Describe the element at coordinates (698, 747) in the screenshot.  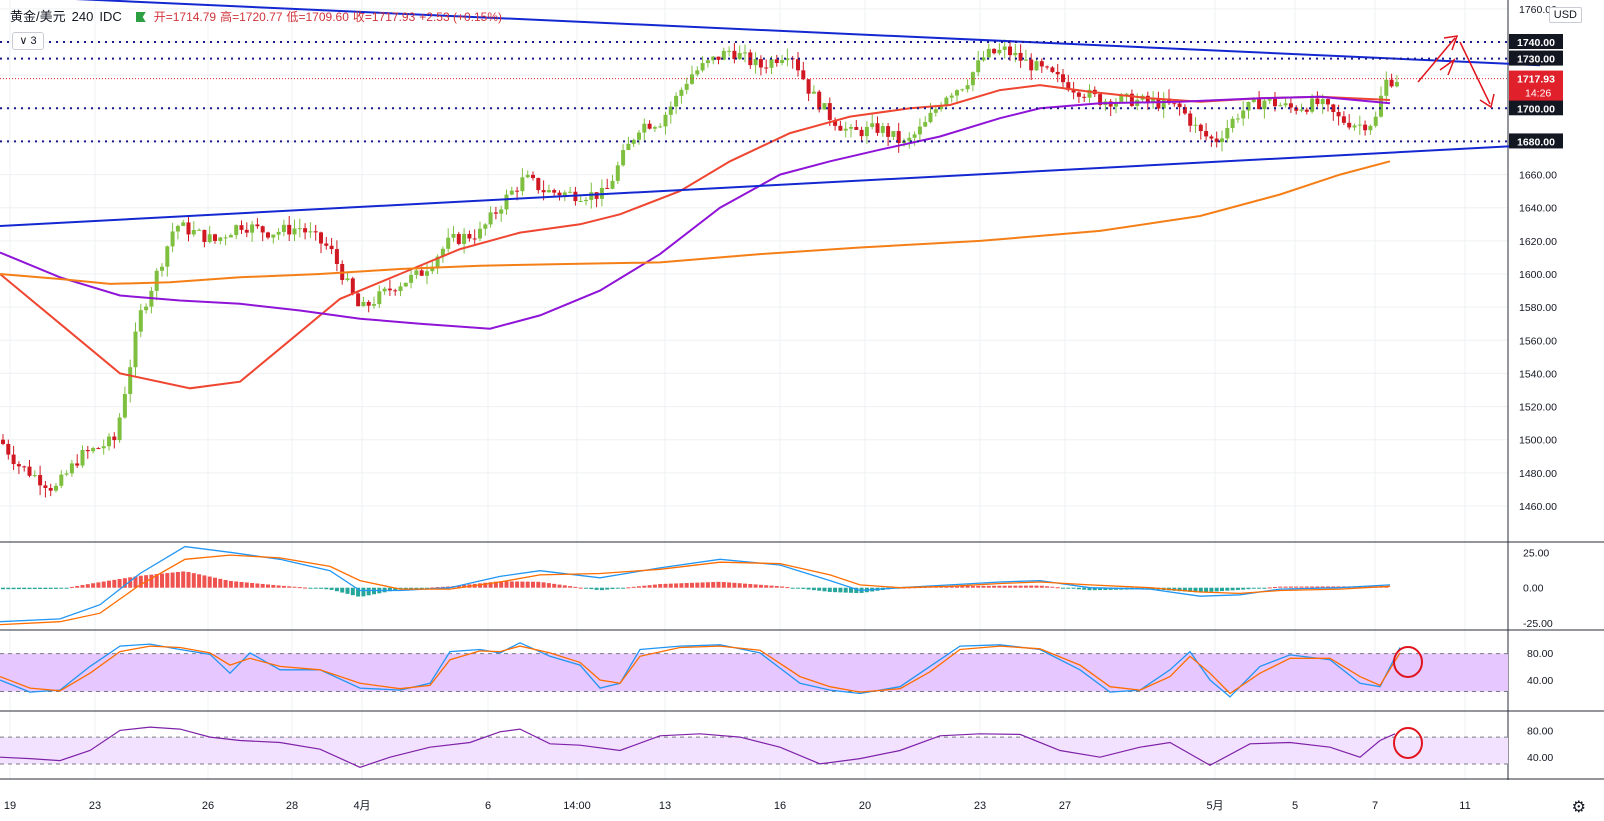
I see `rsi-line` at that location.